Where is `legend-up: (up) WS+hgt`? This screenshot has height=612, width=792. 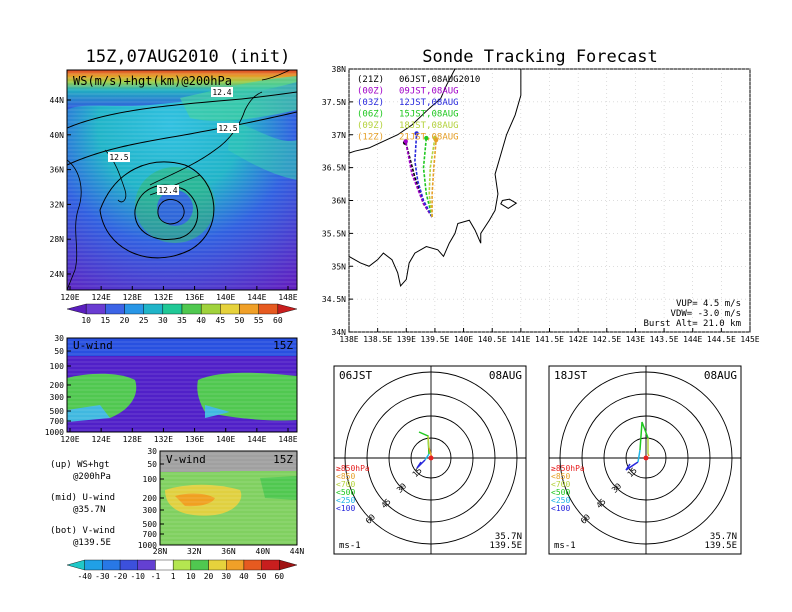
legend-up: (up) WS+hgt is located at coordinates (80, 465).